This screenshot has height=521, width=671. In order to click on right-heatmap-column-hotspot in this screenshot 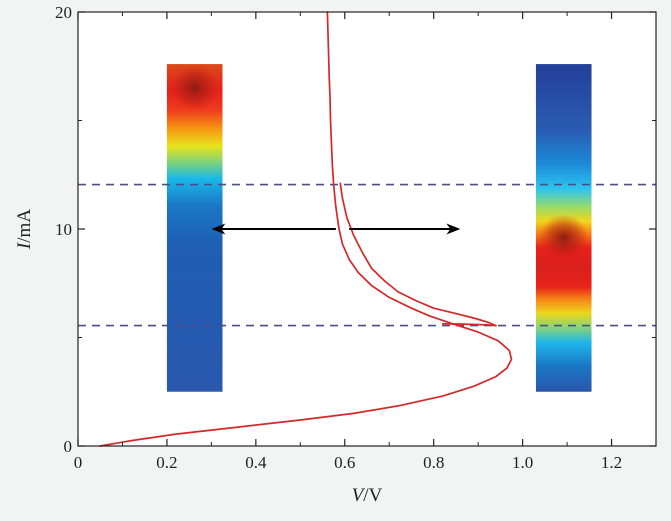, I will do `click(563, 238)`.